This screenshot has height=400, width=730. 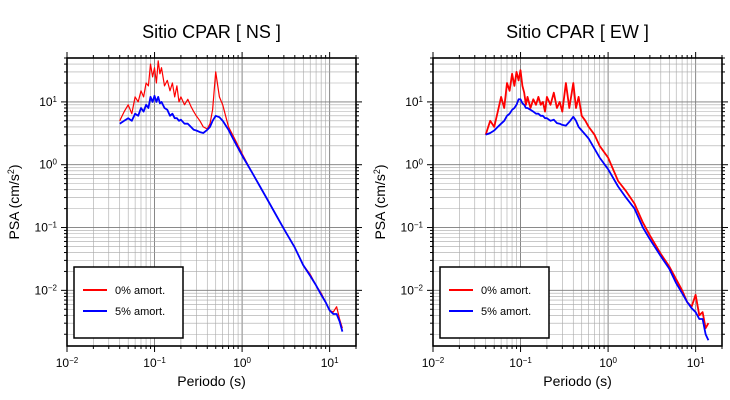 I want to click on chart-title: Sitio CPAR [ EW ], so click(x=577, y=32).